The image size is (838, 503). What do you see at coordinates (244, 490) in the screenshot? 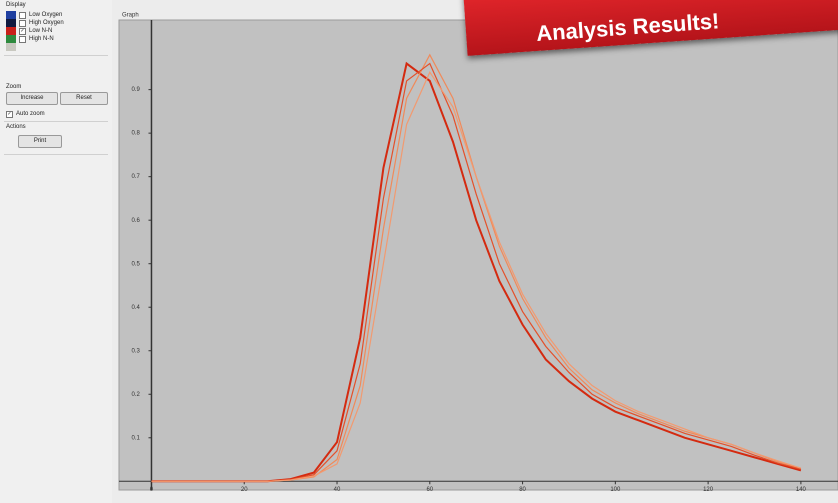
I see `x-tick-label: 20` at bounding box center [244, 490].